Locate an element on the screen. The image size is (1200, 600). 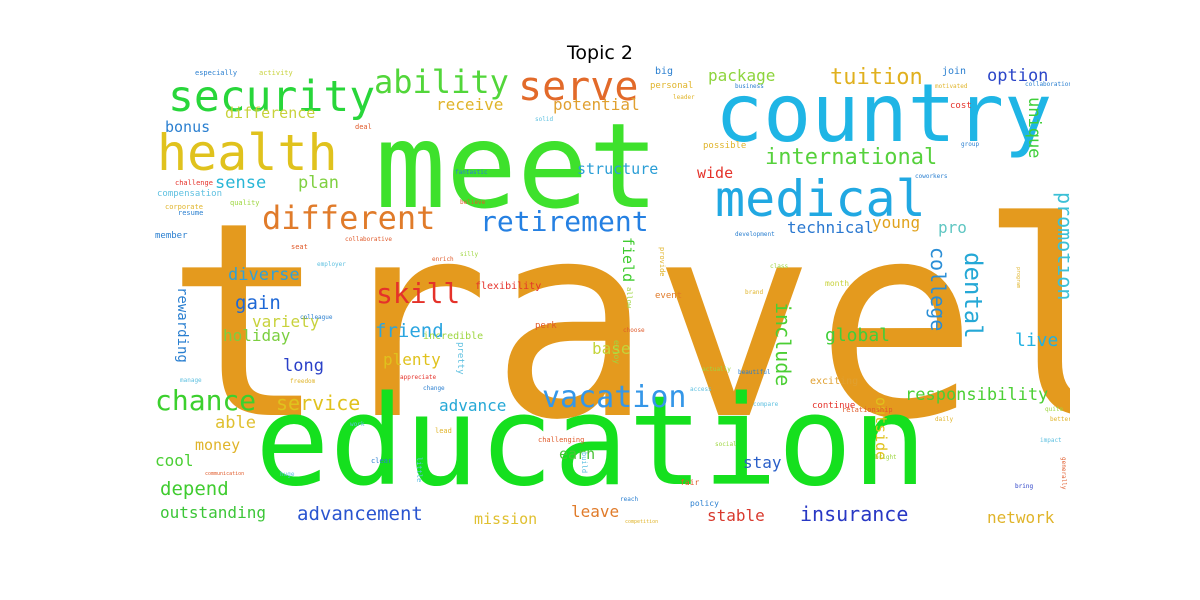
word-provide: provide is located at coordinates (662, 262).